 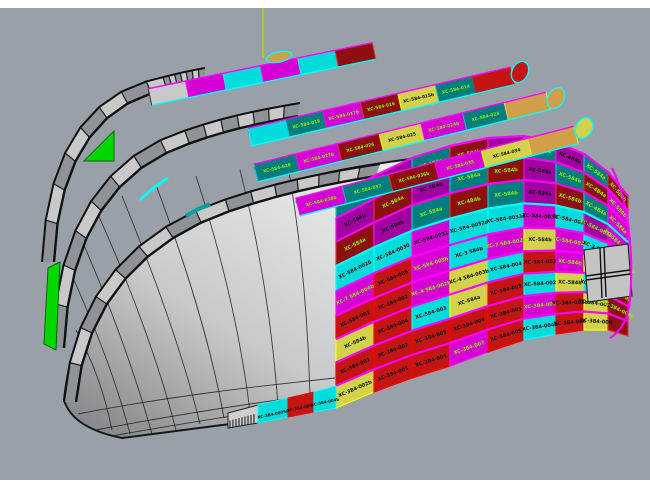 I want to click on highlight-sliver-teal, so click(x=197, y=210).